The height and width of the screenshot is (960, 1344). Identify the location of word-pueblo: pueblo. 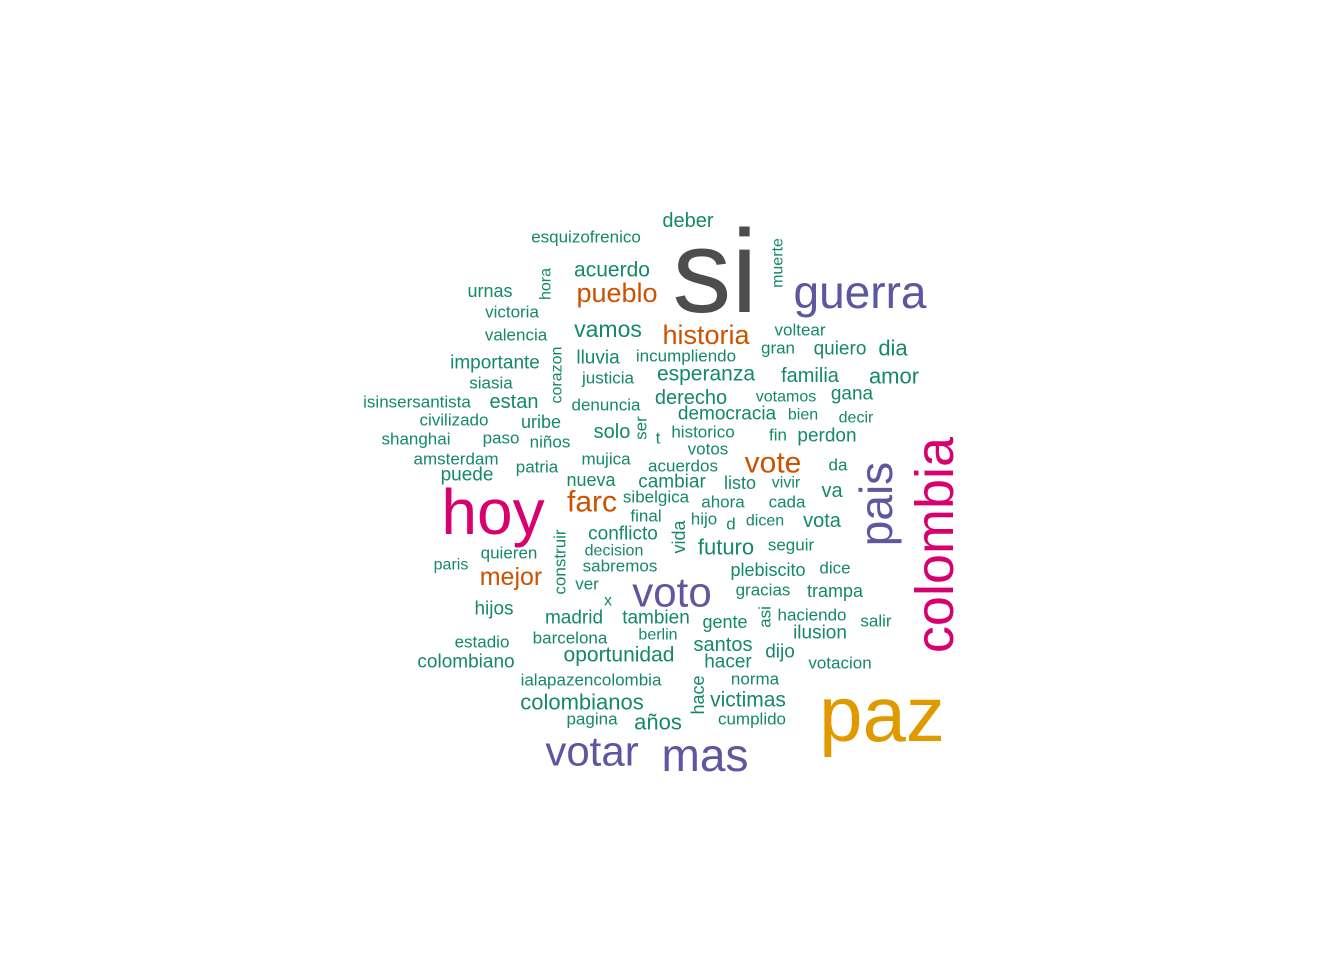
(616, 293).